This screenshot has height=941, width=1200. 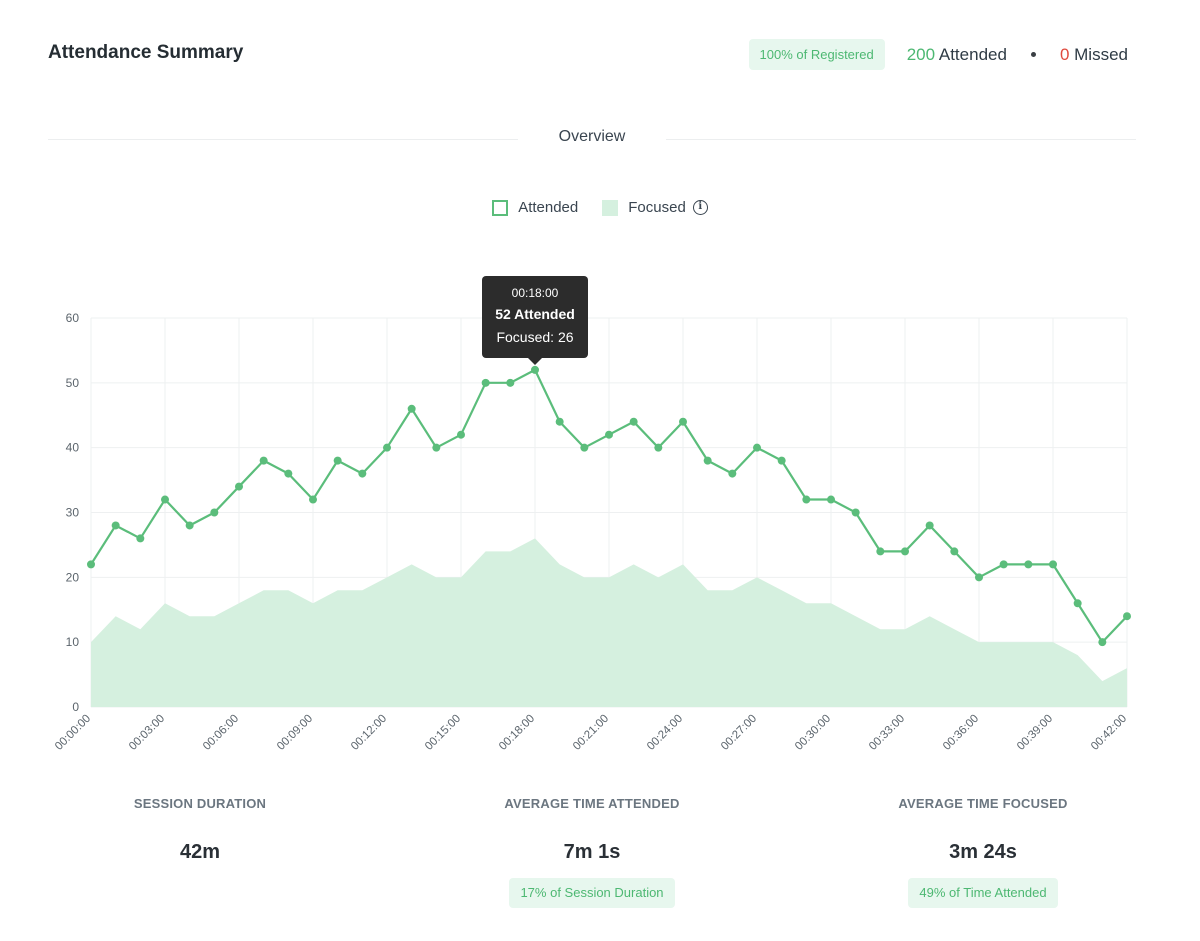 What do you see at coordinates (600, 207) in the screenshot?
I see `chart-legend: Attended Focused i` at bounding box center [600, 207].